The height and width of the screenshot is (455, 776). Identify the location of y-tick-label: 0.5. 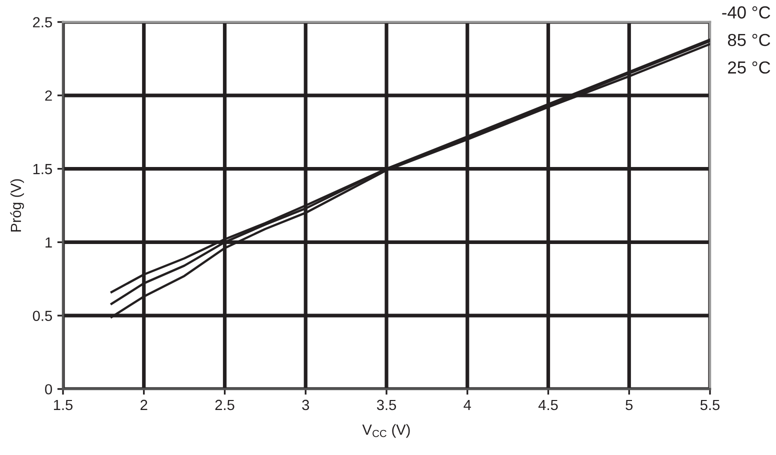
(42, 316).